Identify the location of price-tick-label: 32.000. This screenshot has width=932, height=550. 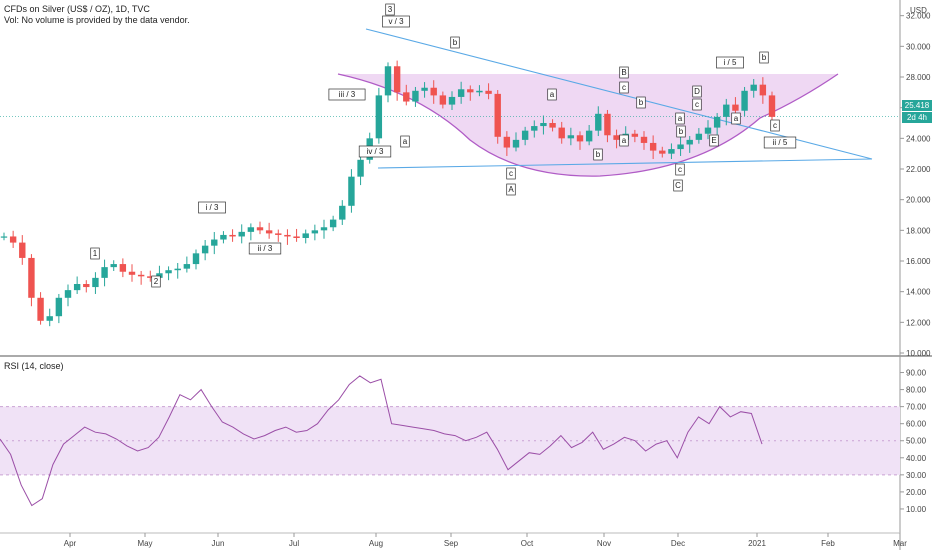
(918, 16).